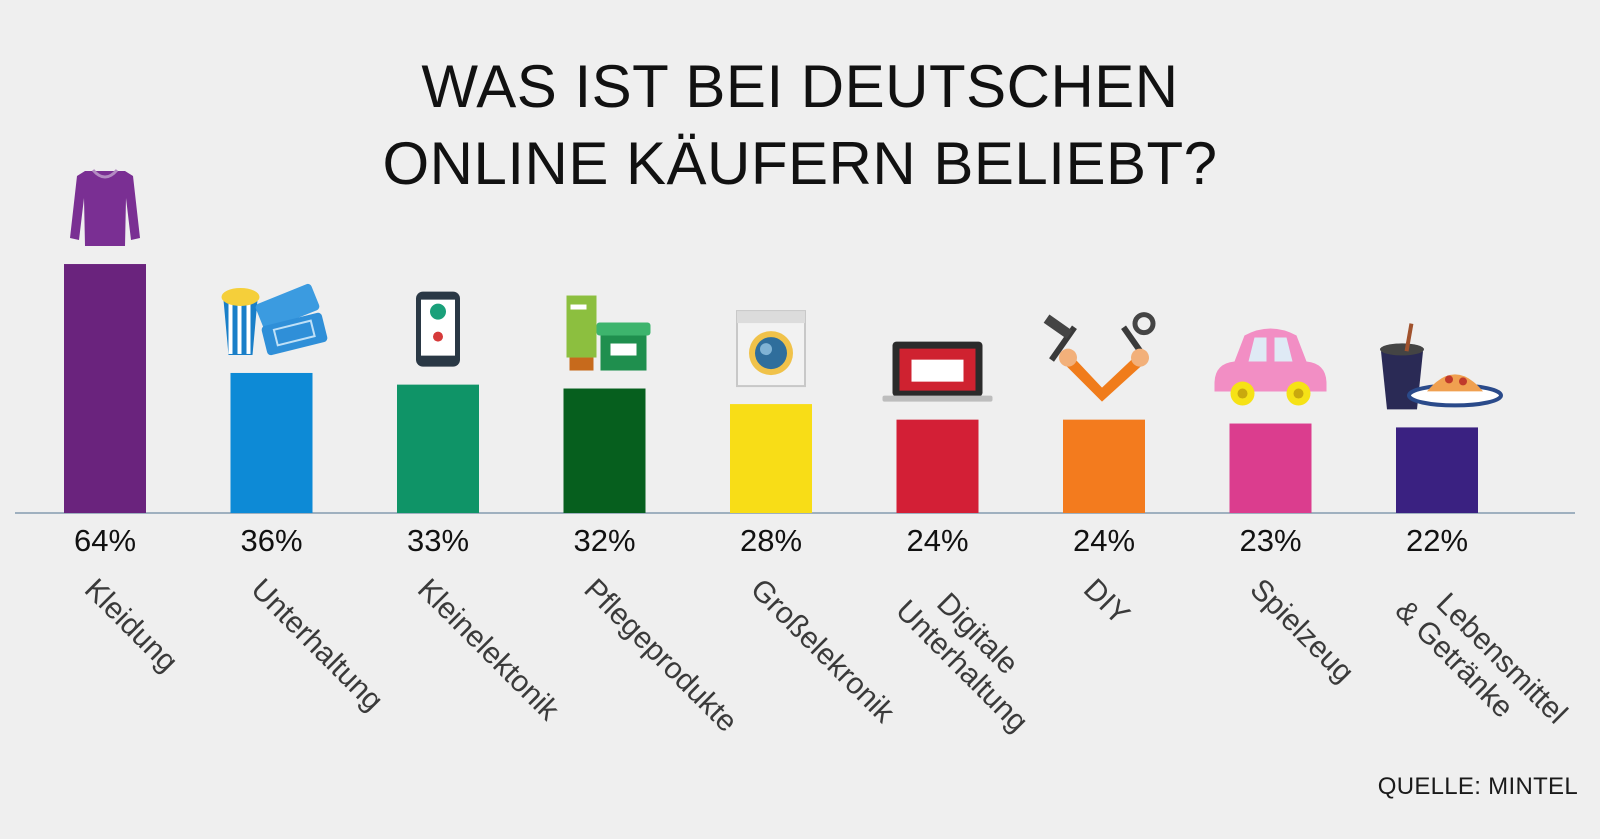  I want to click on category-label: Kleidung, so click(131, 626).